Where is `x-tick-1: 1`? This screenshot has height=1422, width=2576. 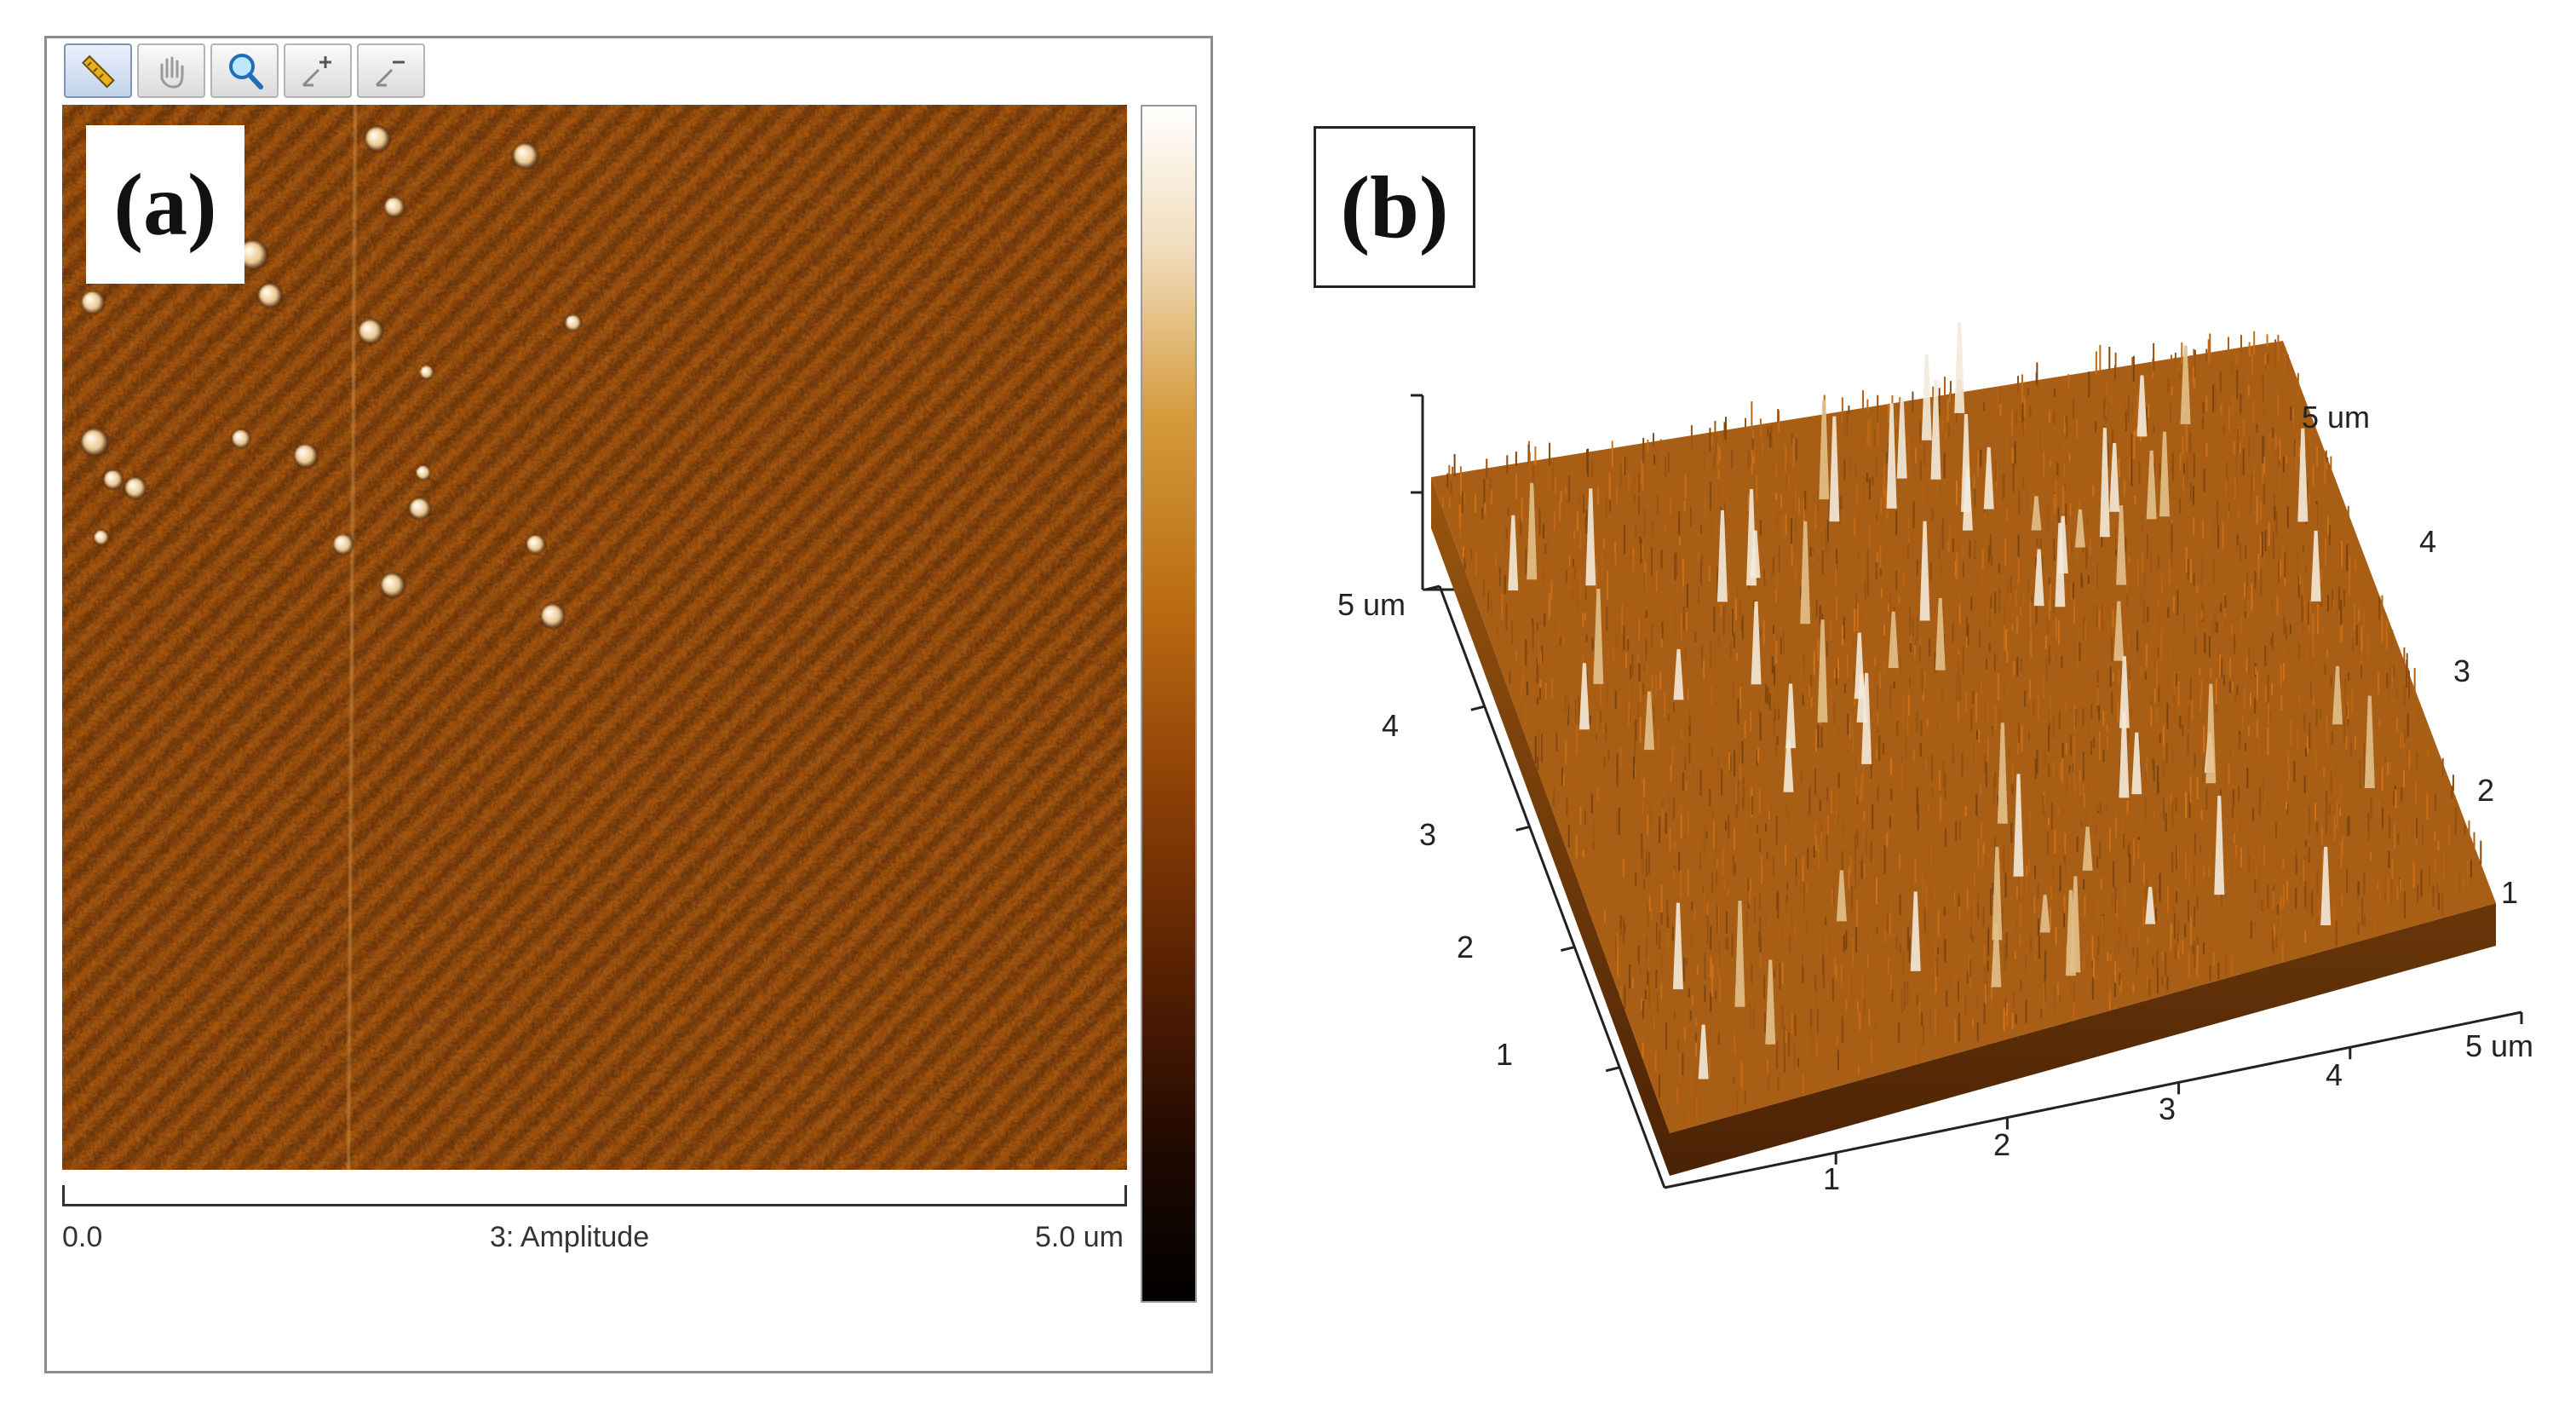 x-tick-1: 1 is located at coordinates (1832, 1178).